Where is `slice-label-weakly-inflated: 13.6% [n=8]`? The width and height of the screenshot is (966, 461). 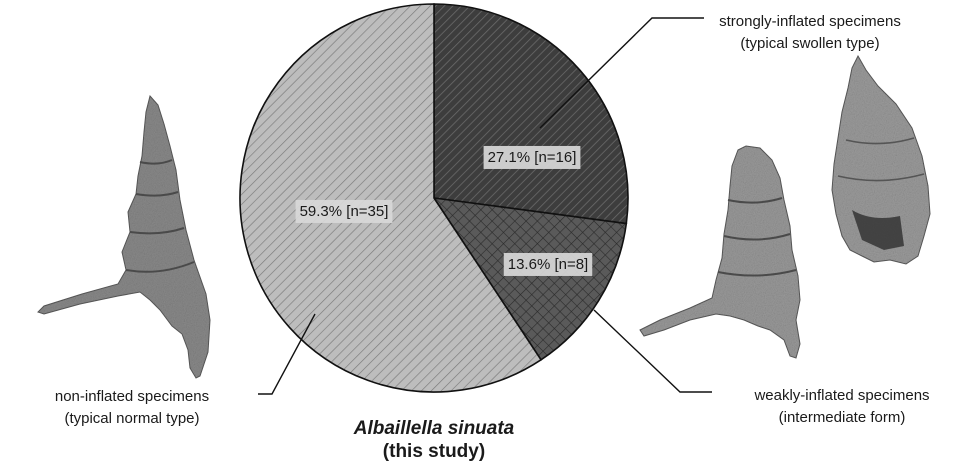 slice-label-weakly-inflated: 13.6% [n=8] is located at coordinates (548, 264).